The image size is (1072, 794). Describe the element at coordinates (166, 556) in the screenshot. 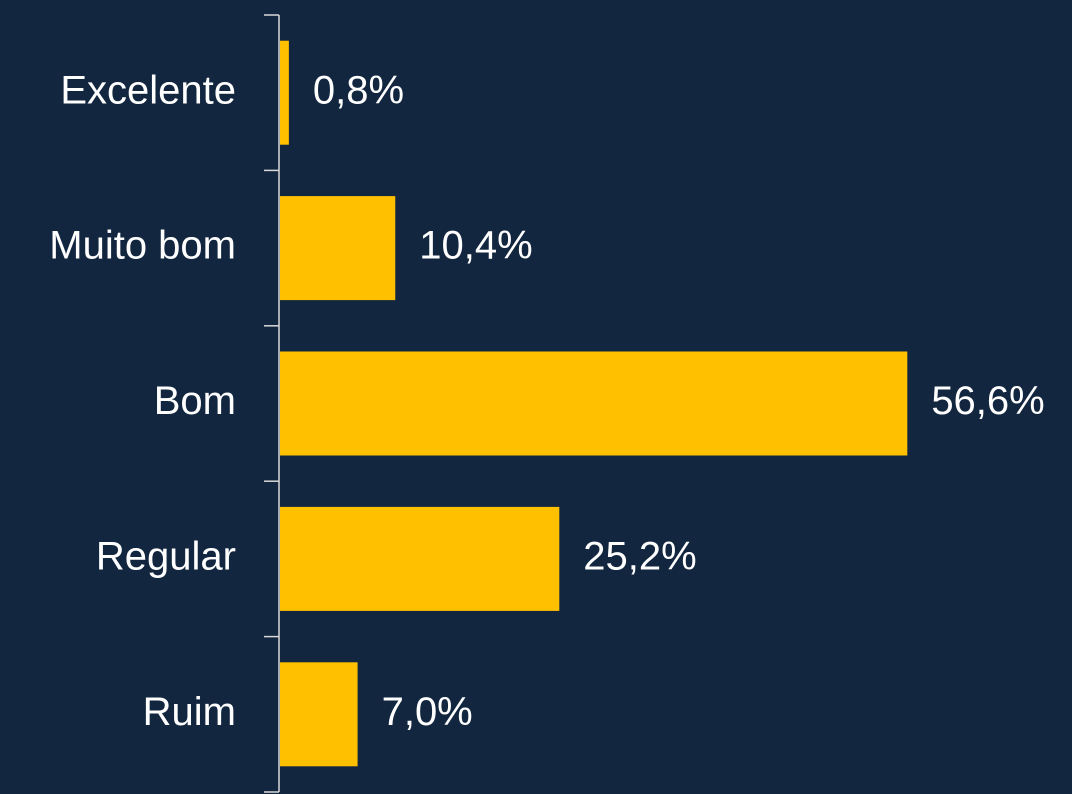

I see `y-tick-label: Regular` at that location.